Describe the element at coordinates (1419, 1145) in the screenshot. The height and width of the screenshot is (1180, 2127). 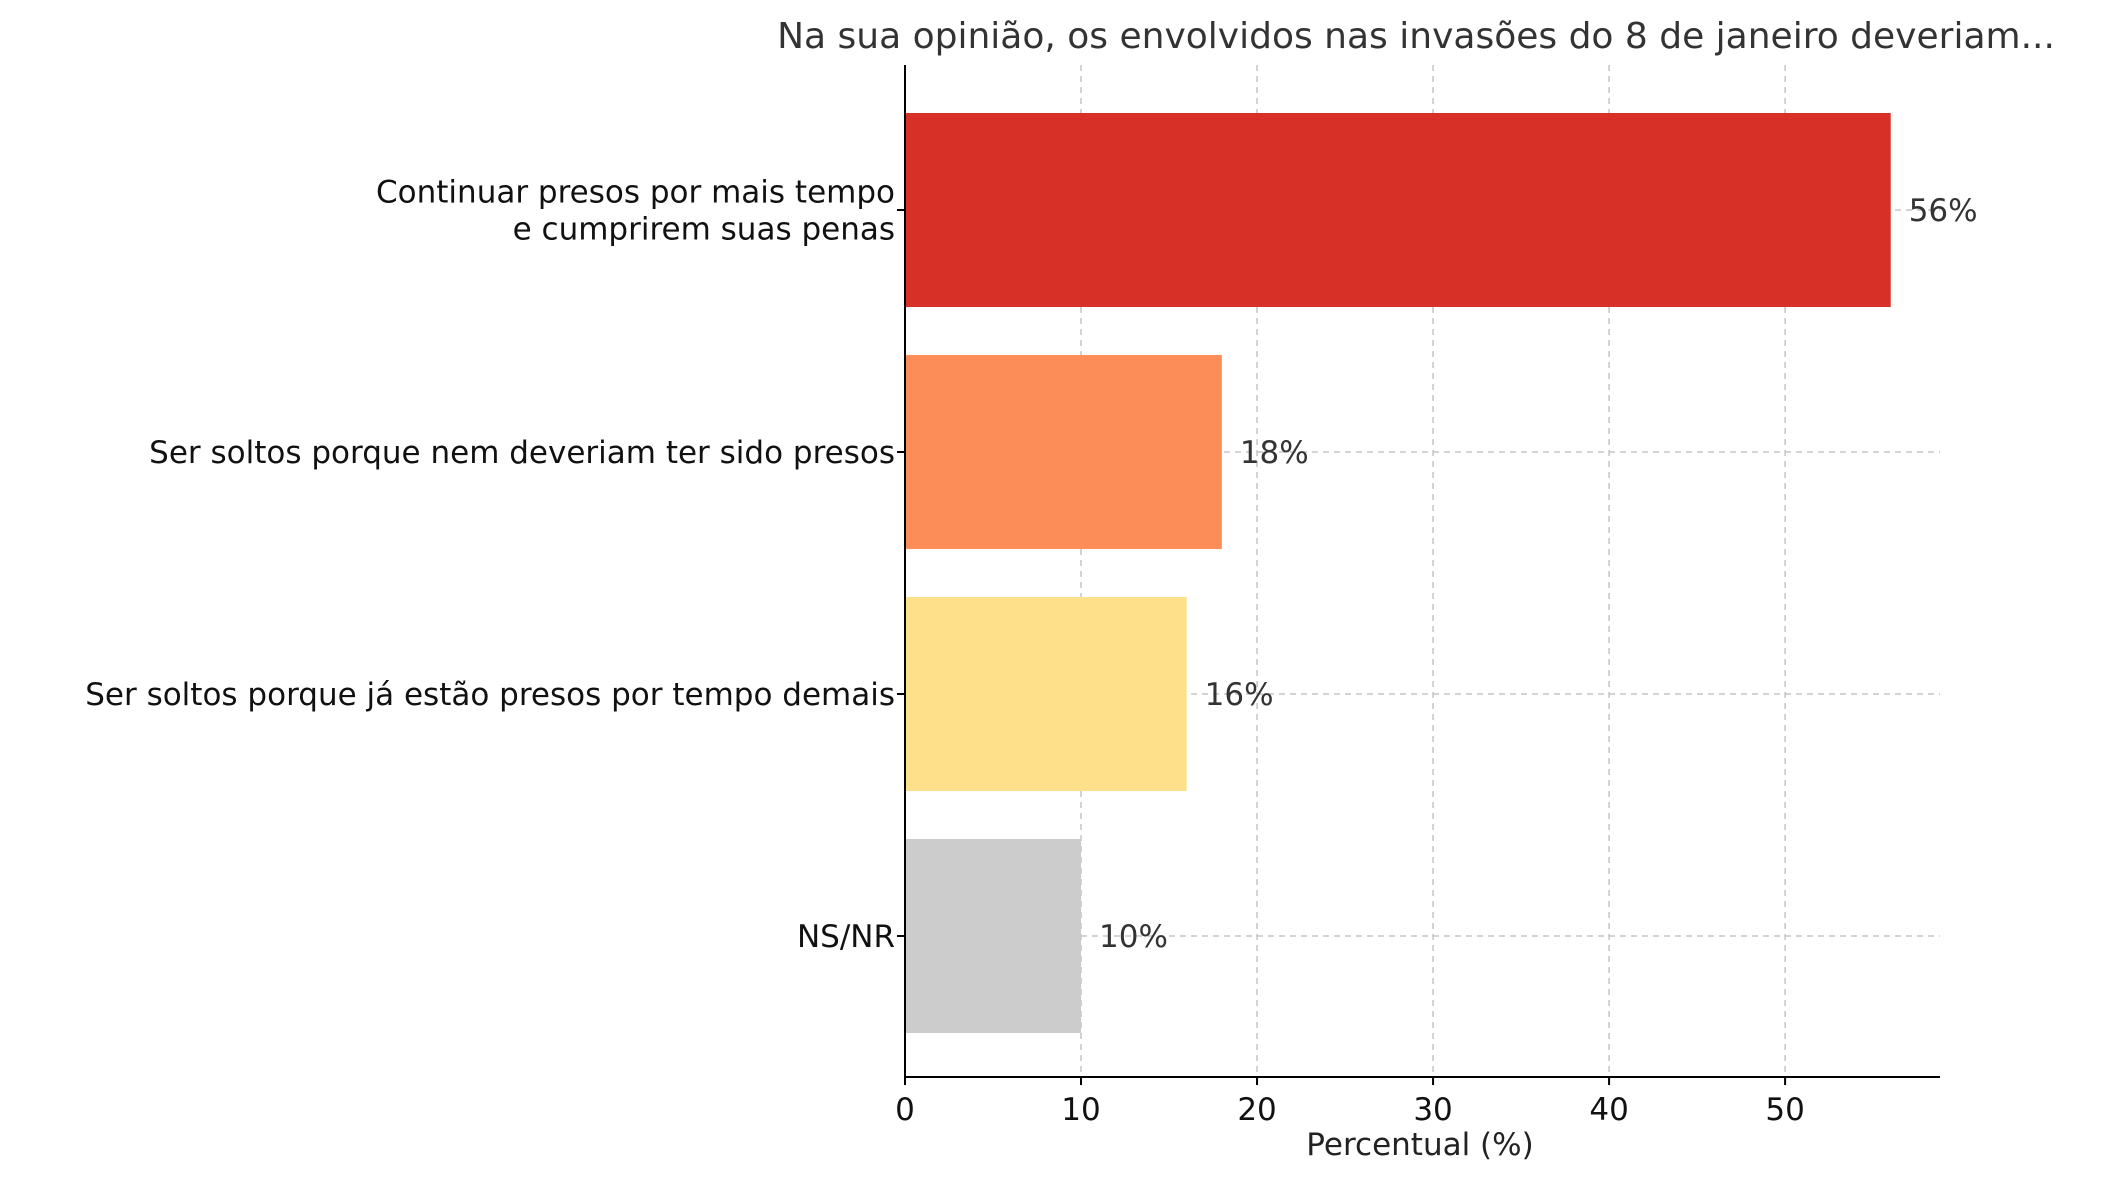
I see `x-axis-label: Percentual (%)` at that location.